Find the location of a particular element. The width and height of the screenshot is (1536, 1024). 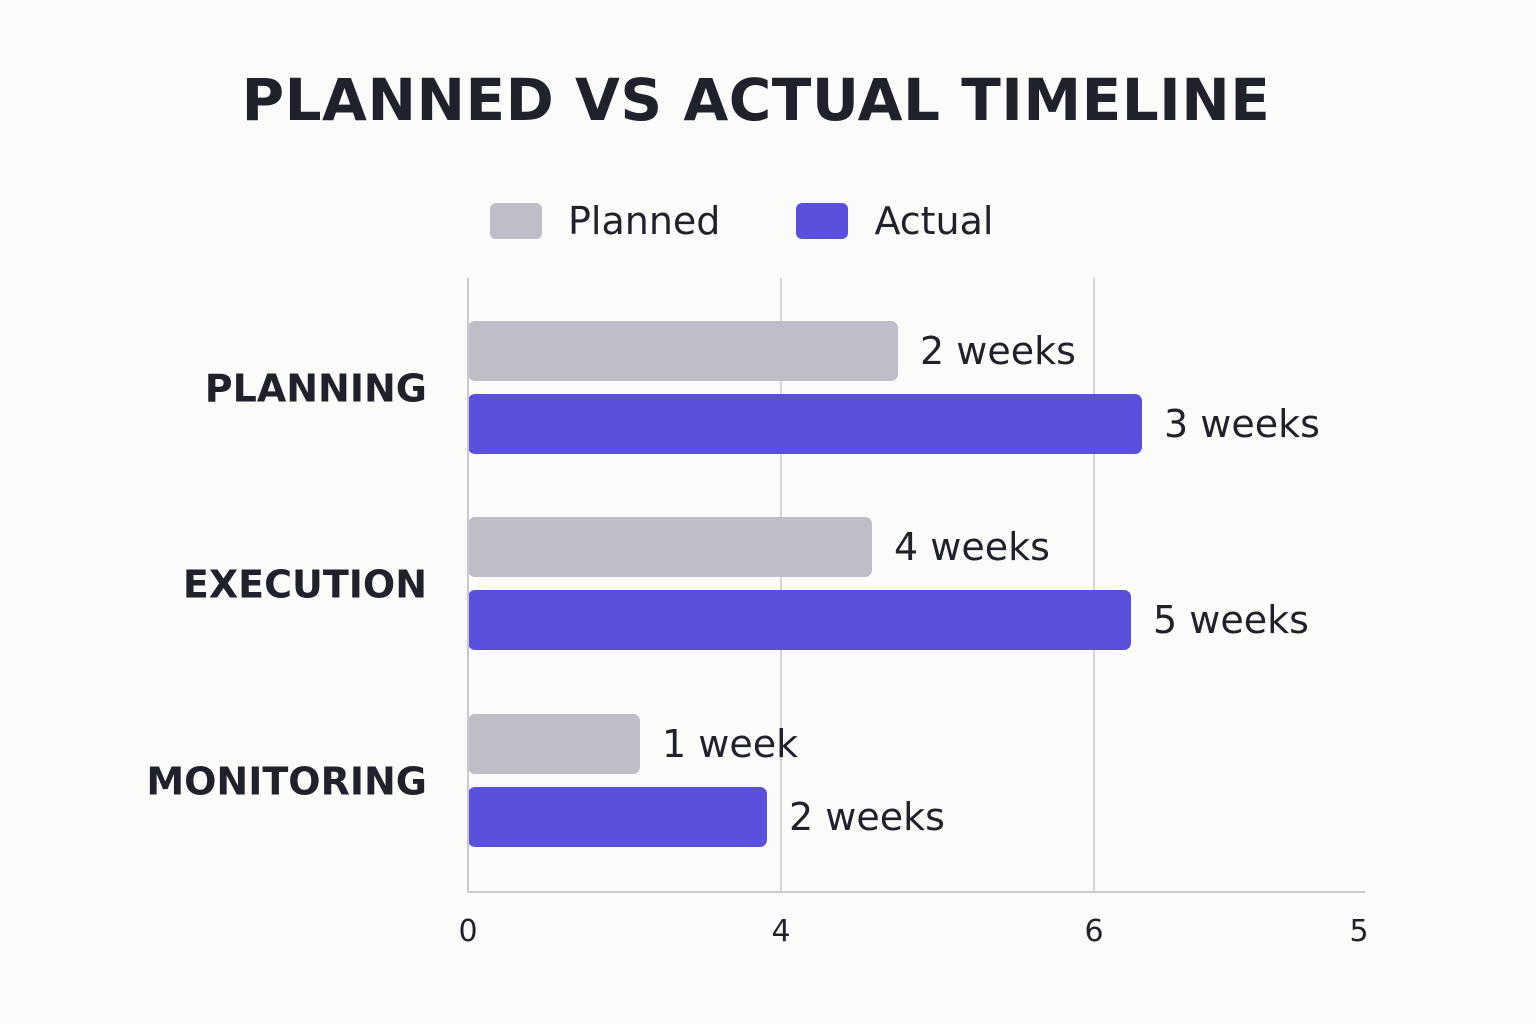

legend-item-planned: Planned is located at coordinates (605, 221).